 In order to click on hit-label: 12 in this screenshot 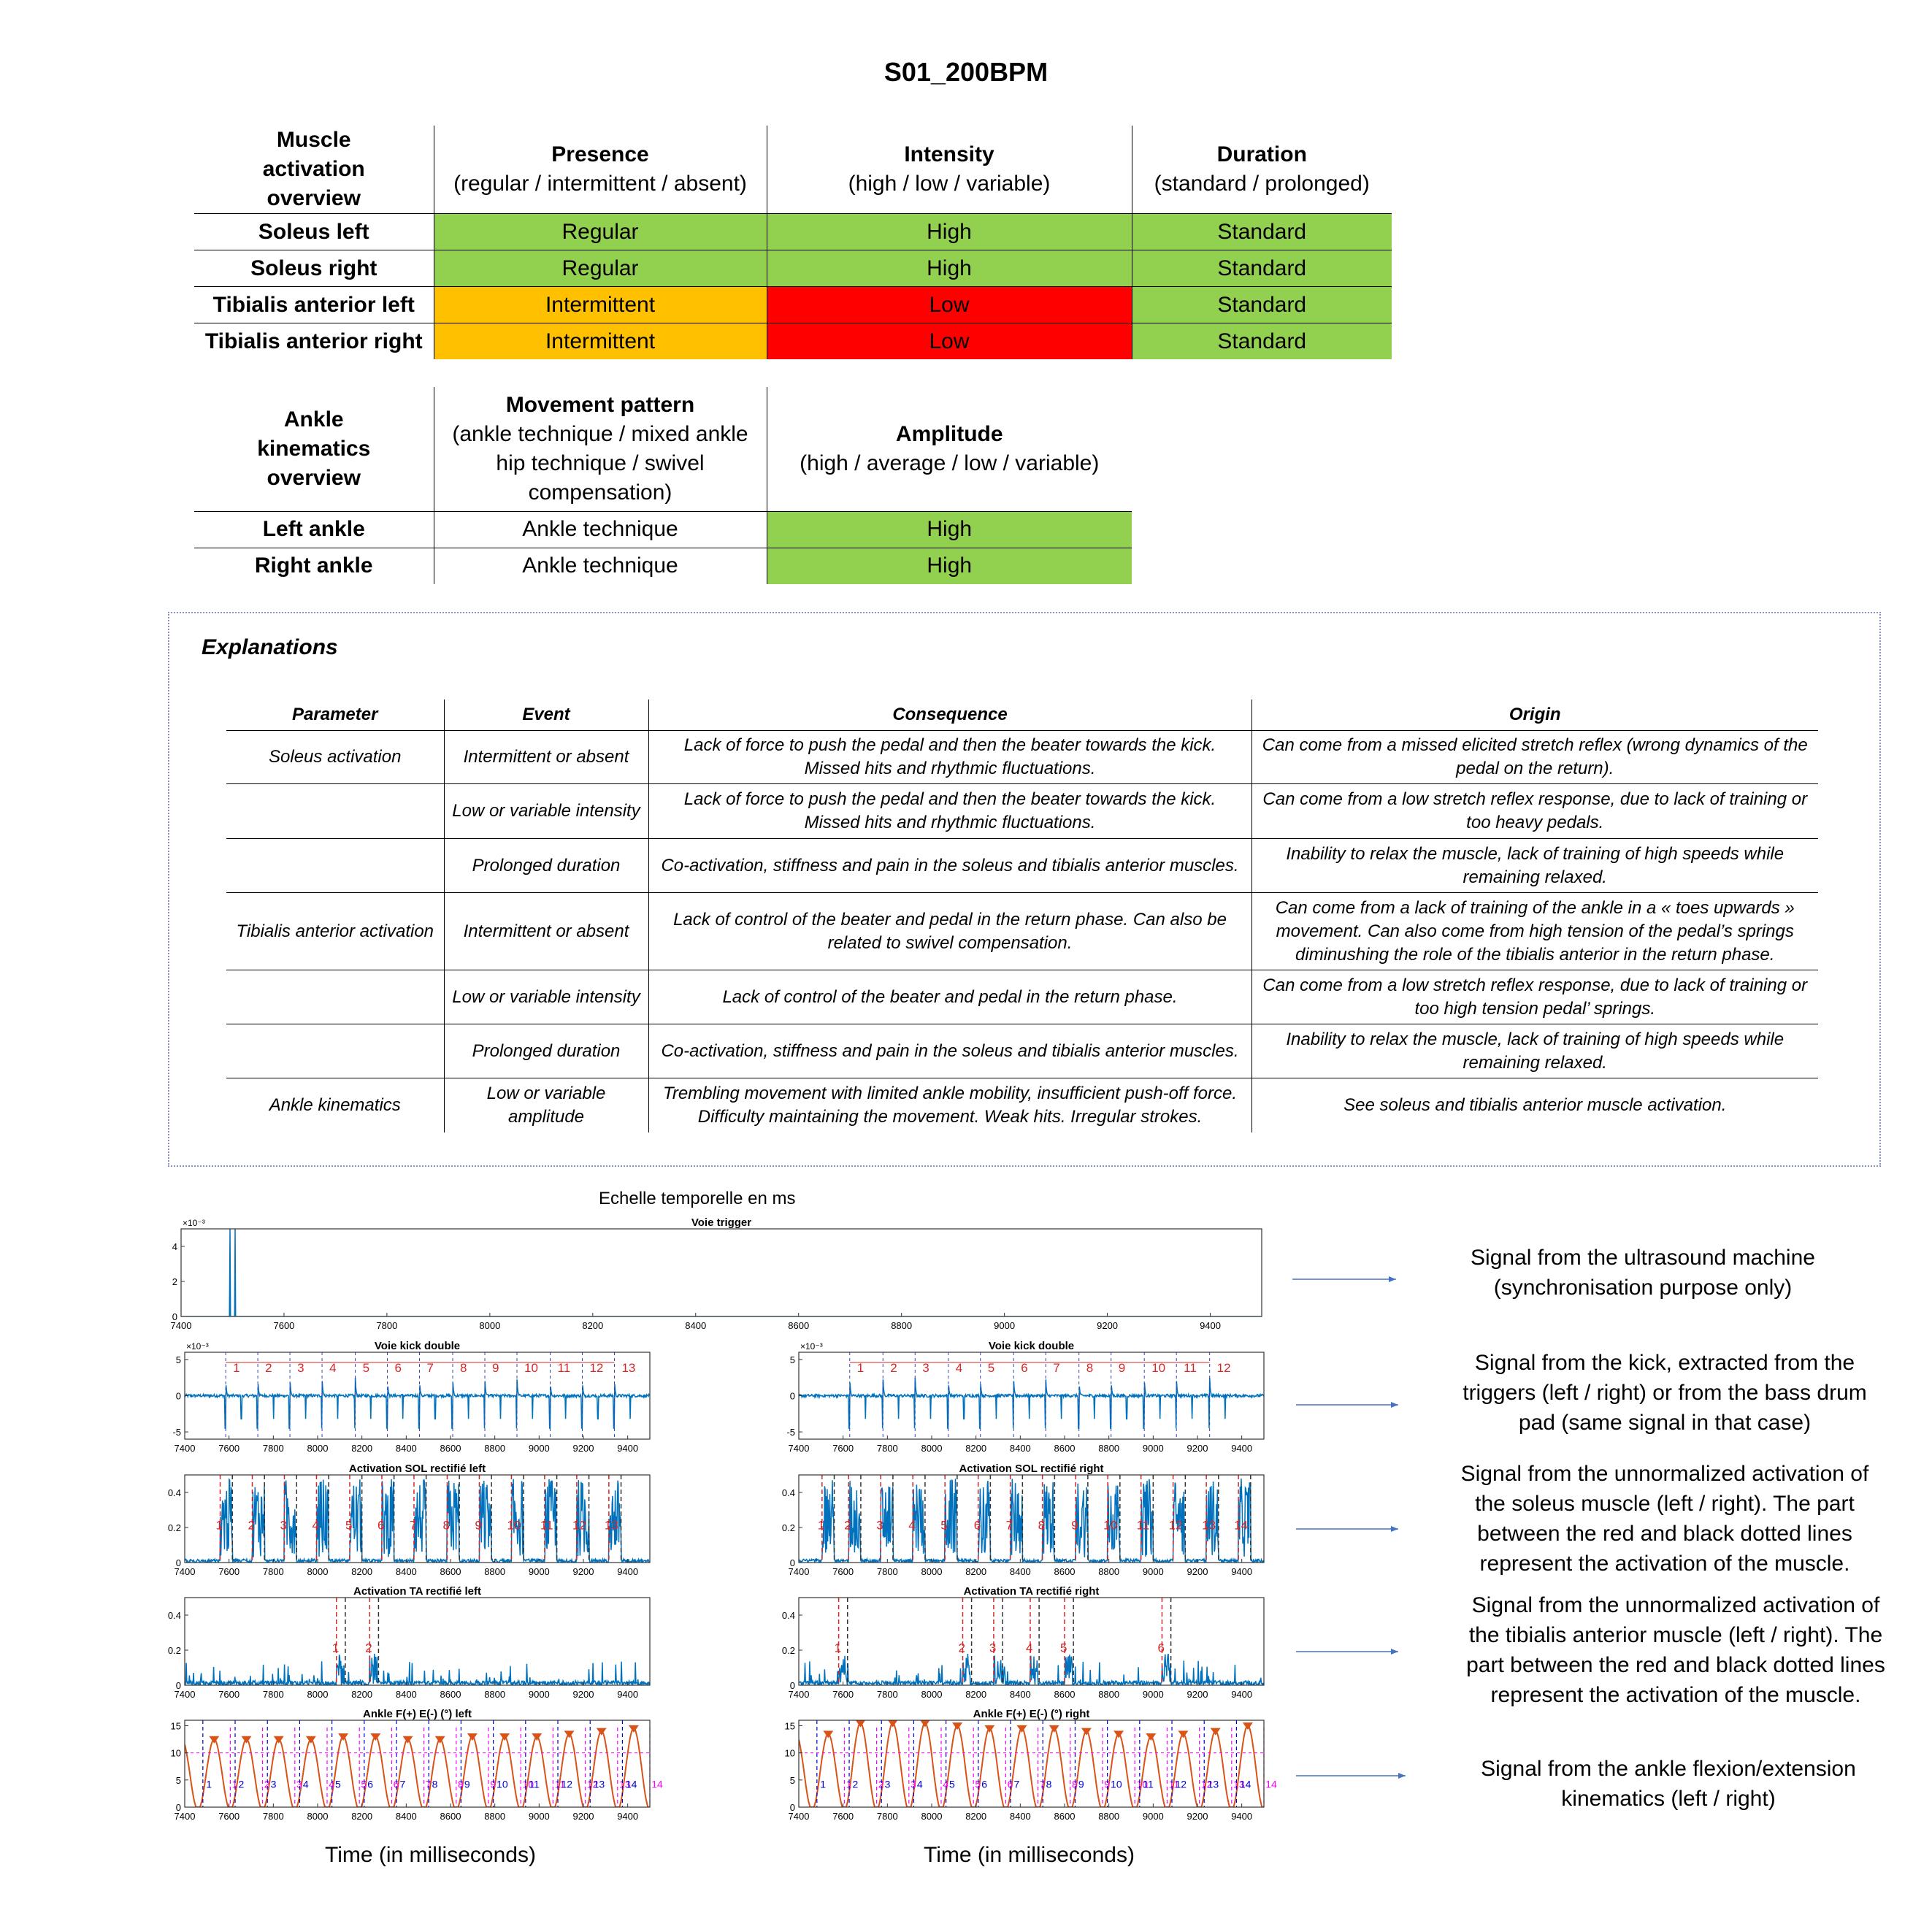, I will do `click(1224, 1368)`.